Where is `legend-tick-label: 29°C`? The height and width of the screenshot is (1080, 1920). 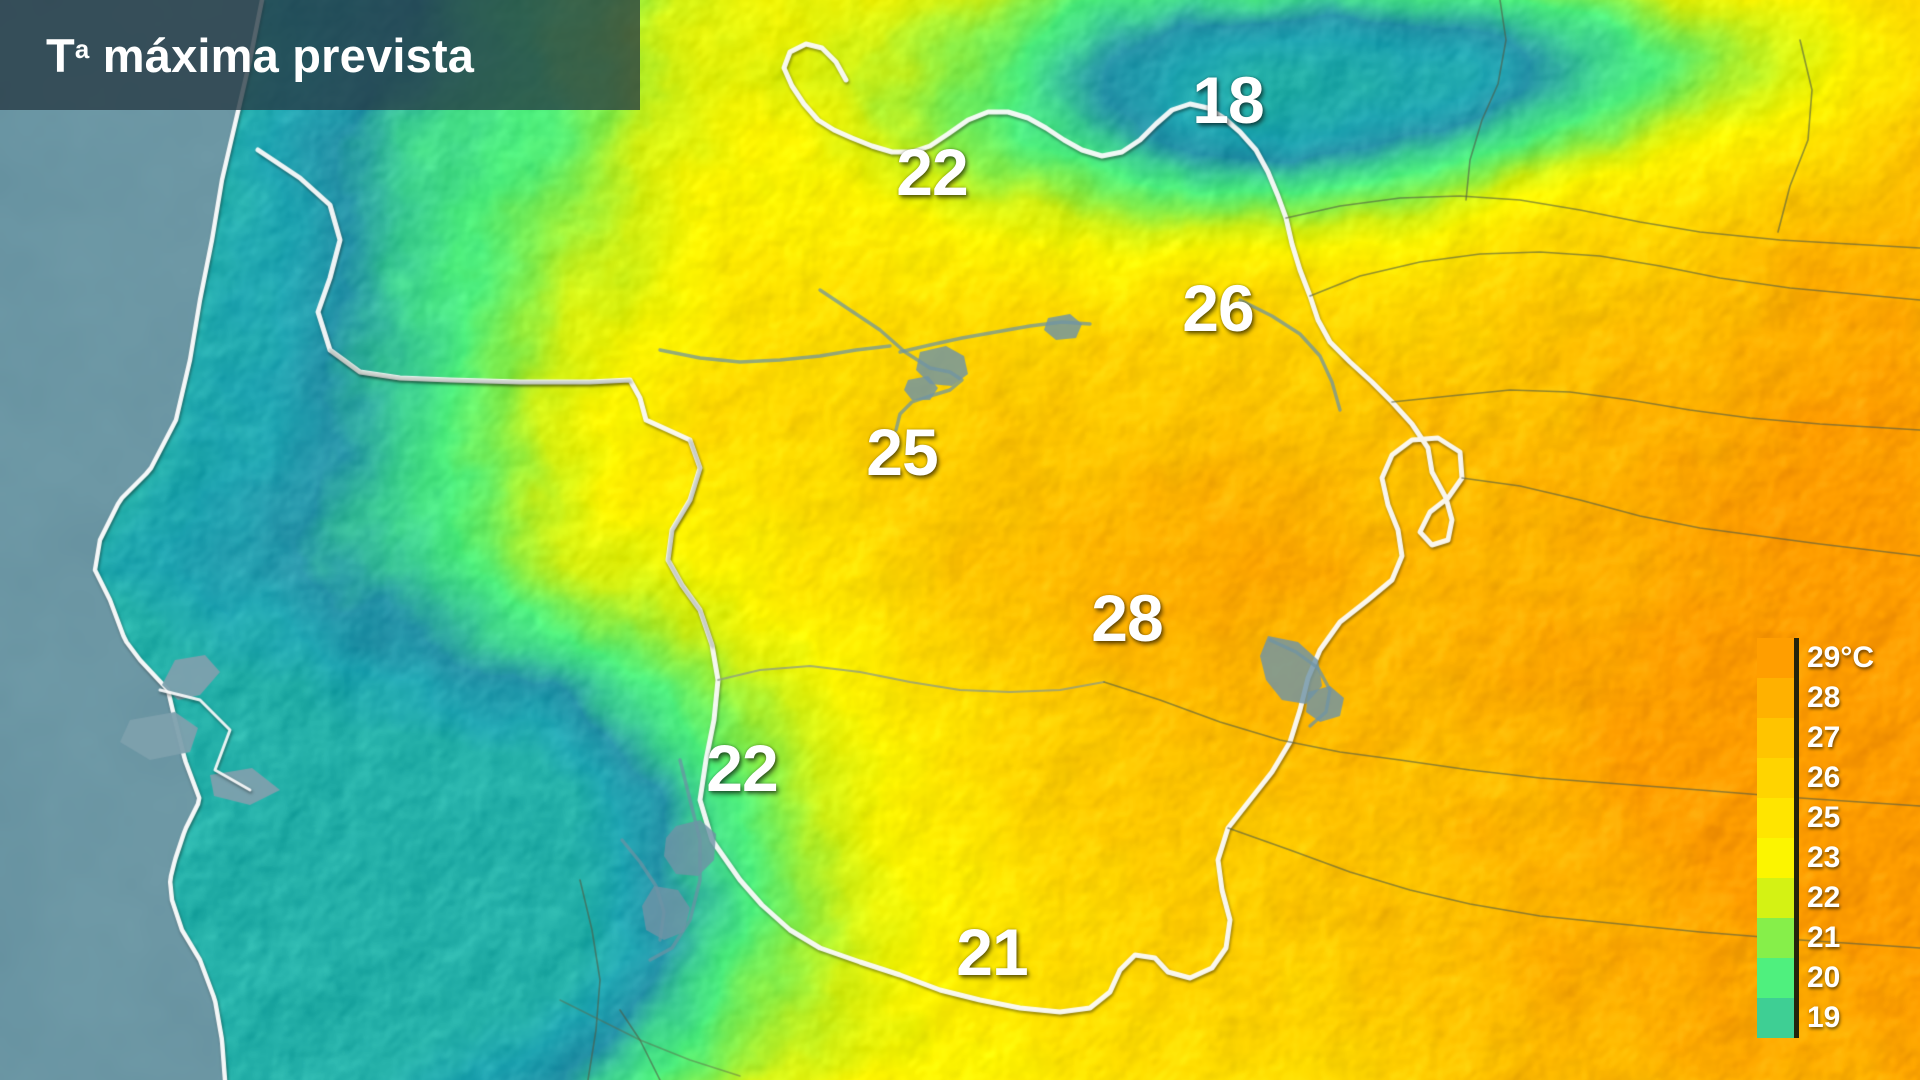
legend-tick-label: 29°C is located at coordinates (1841, 657).